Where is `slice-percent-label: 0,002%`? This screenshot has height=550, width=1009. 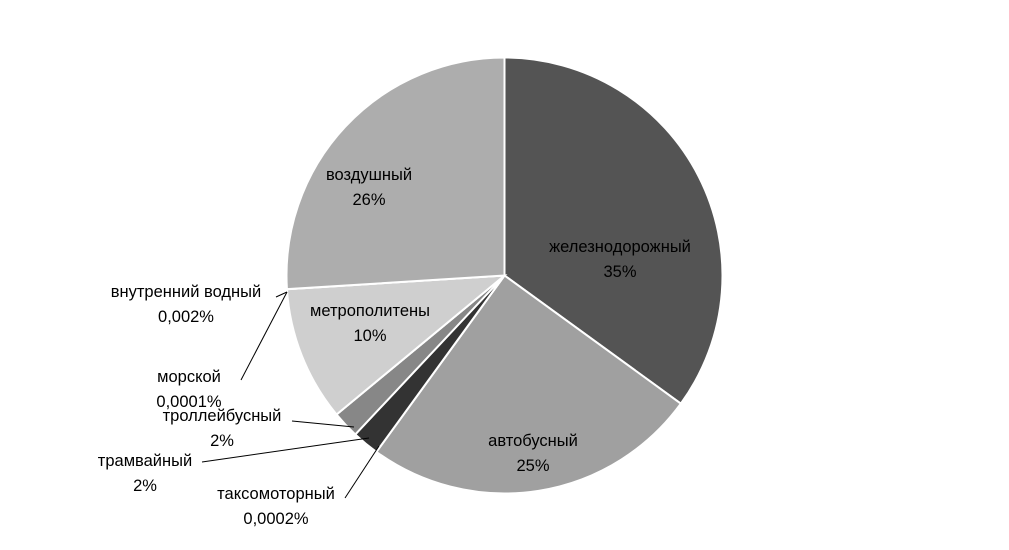 slice-percent-label: 0,002% is located at coordinates (186, 317).